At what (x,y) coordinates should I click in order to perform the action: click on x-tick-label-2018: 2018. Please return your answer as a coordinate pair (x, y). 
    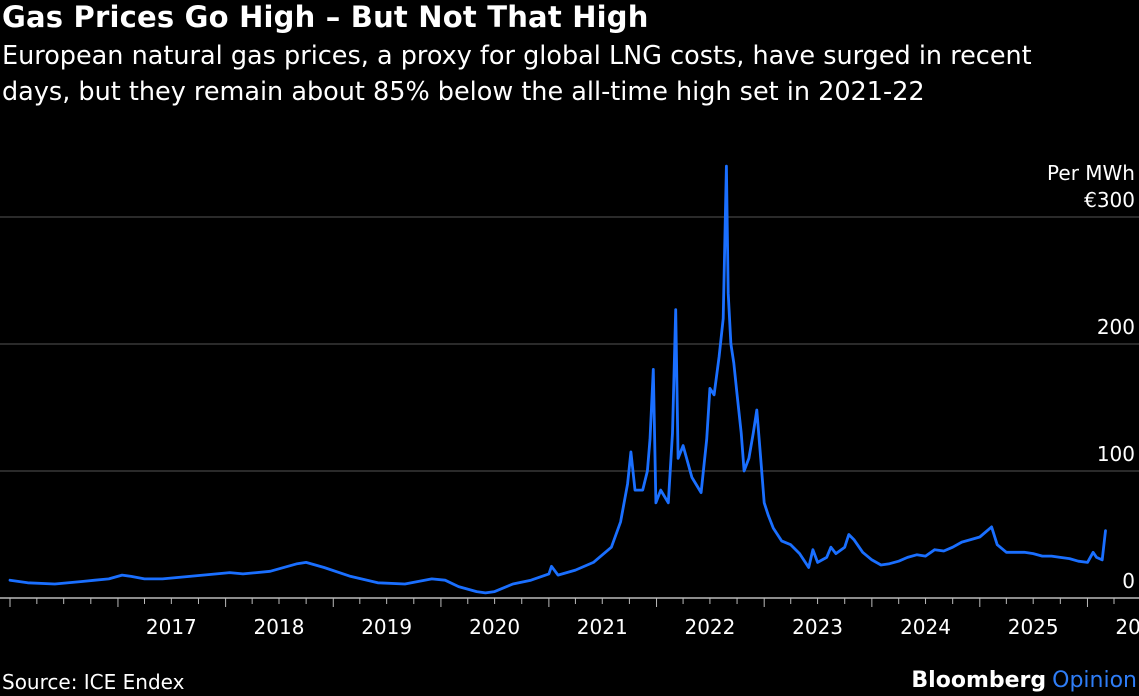
    Looking at the image, I should click on (279, 627).